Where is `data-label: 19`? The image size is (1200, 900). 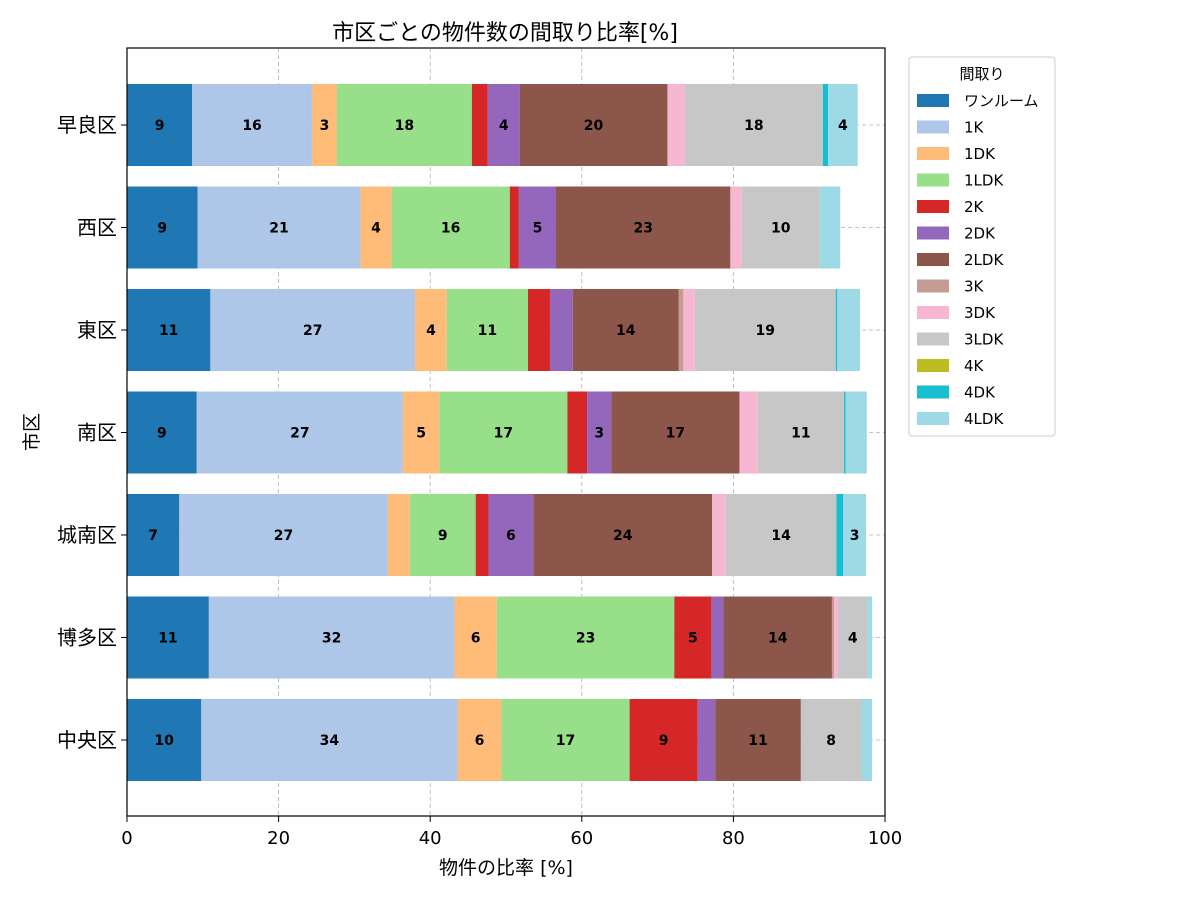 data-label: 19 is located at coordinates (764, 331).